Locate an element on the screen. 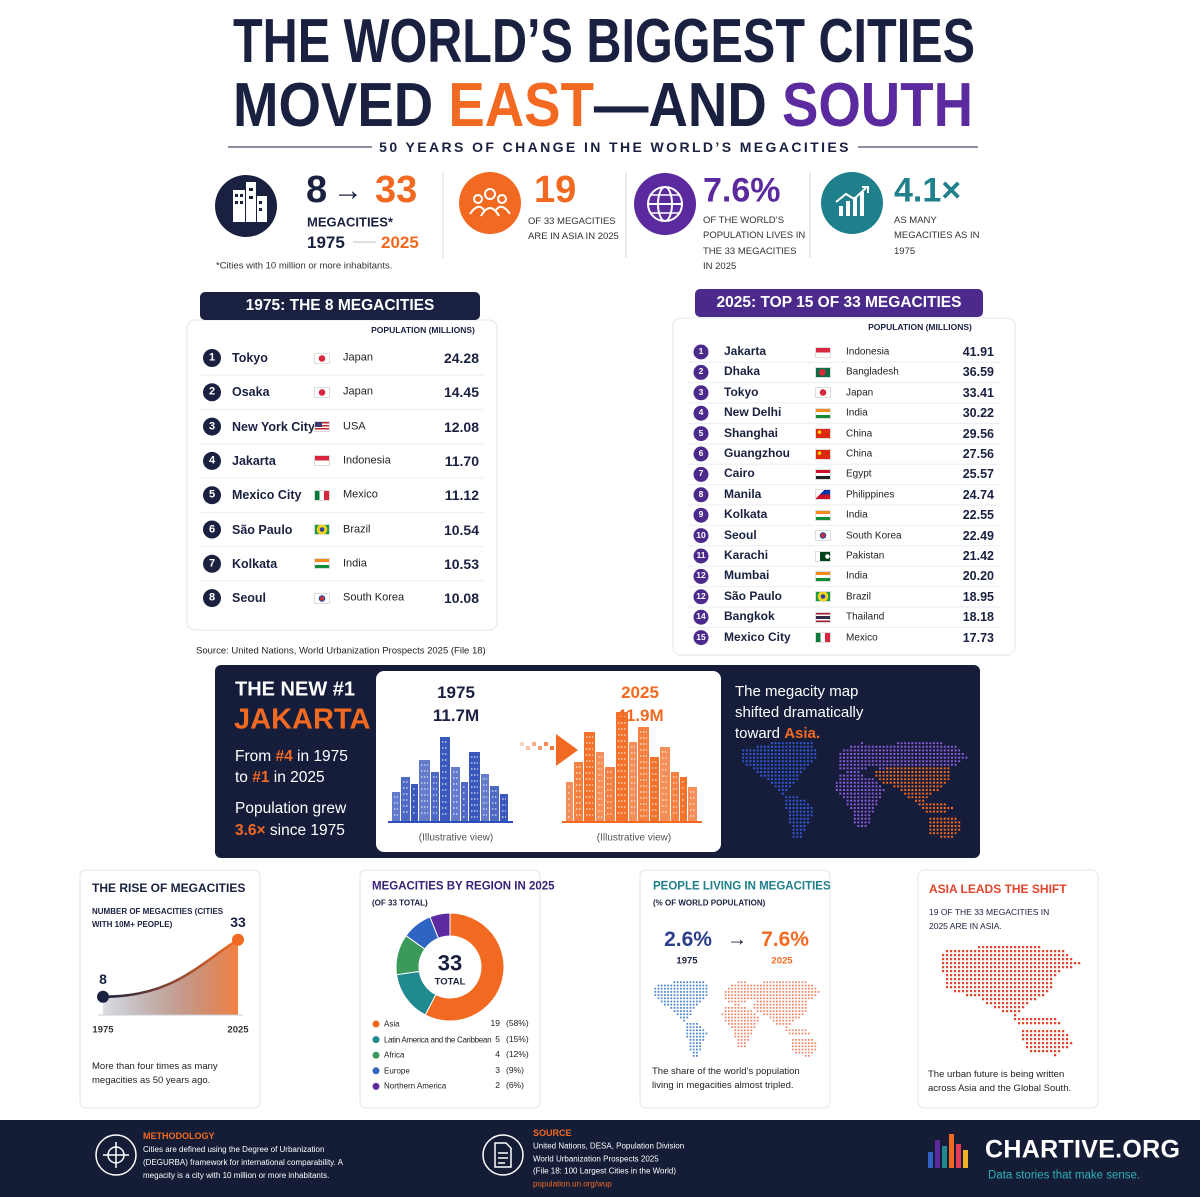 This screenshot has height=1197, width=1200. population: 17.73 is located at coordinates (978, 637).